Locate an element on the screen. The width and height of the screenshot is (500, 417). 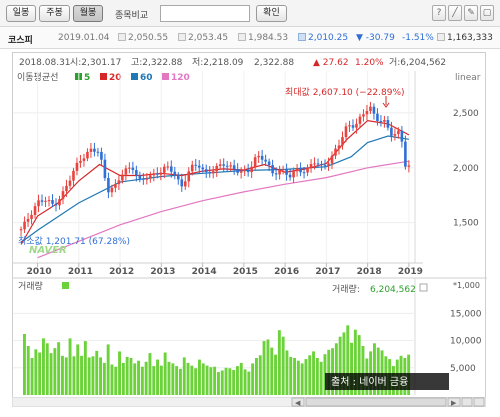
scroll-right-button is located at coordinates (454, 402).